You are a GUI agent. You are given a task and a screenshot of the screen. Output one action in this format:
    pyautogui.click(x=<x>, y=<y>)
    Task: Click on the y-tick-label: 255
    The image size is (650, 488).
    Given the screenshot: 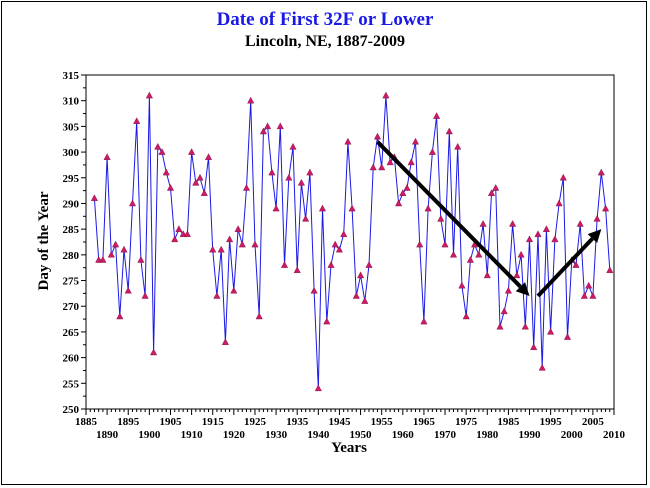 What is the action you would take?
    pyautogui.click(x=71, y=384)
    